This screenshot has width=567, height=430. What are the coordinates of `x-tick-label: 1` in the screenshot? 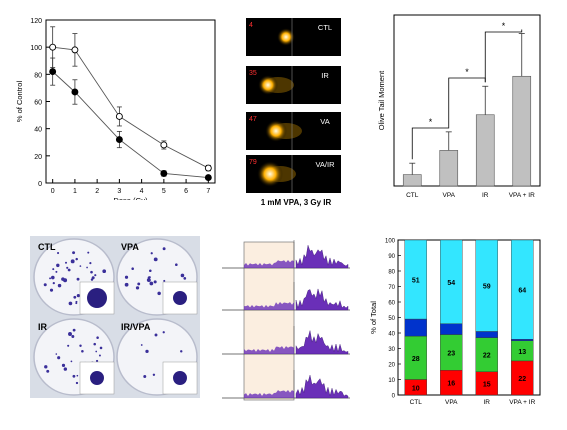 It's located at (75, 191).